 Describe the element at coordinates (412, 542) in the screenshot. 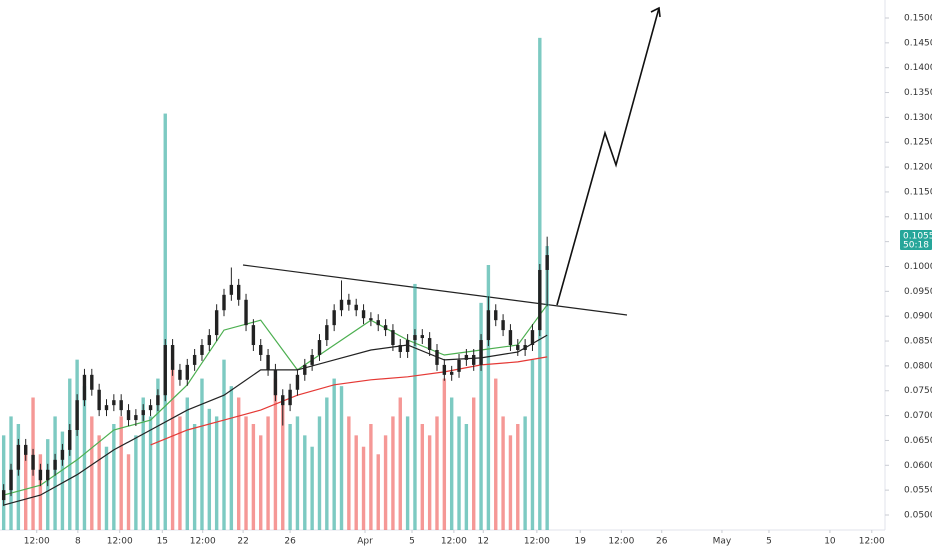

I see `x-tick-label: 5` at that location.